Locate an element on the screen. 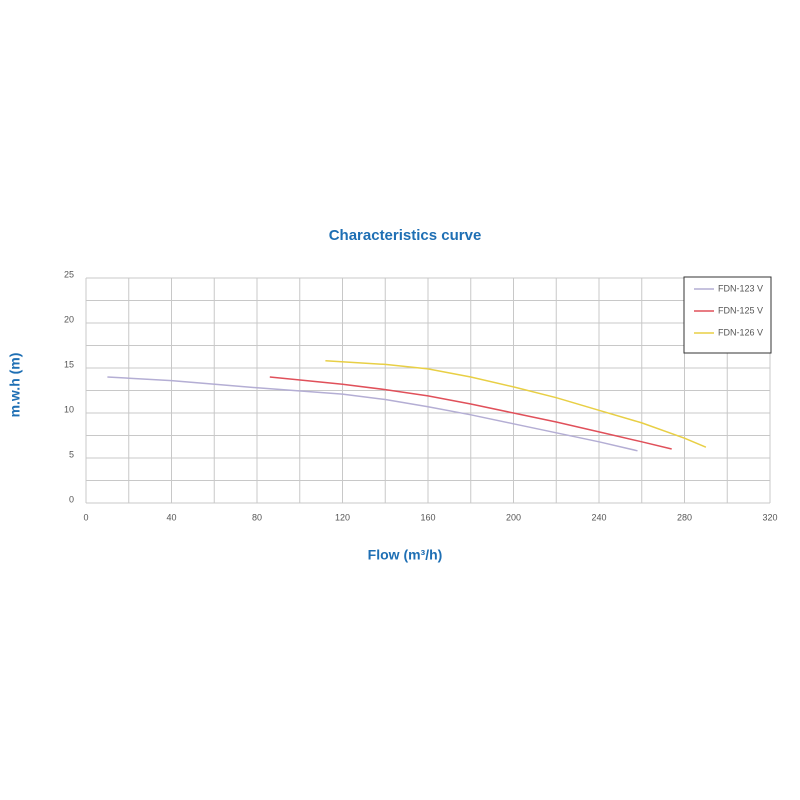  x-axis-label: Flow (m³/h) is located at coordinates (405, 555).